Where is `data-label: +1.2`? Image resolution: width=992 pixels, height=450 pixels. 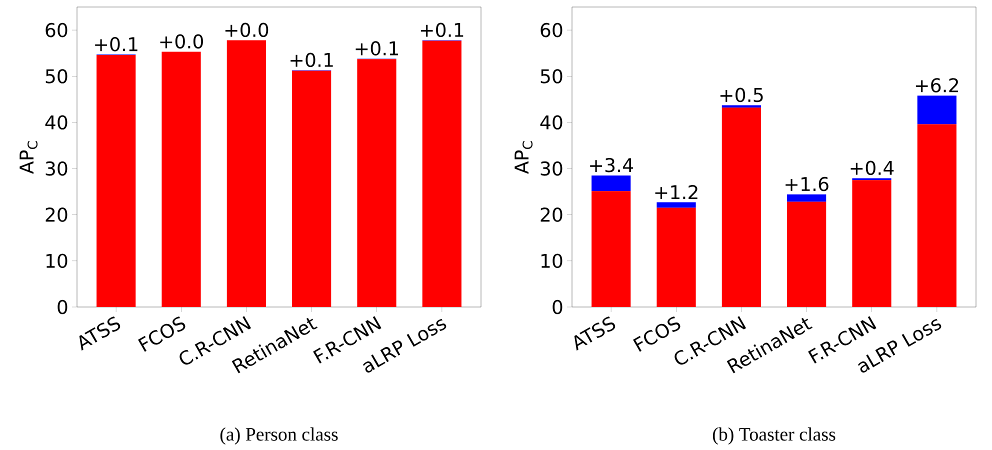 data-label: +1.2 is located at coordinates (676, 192).